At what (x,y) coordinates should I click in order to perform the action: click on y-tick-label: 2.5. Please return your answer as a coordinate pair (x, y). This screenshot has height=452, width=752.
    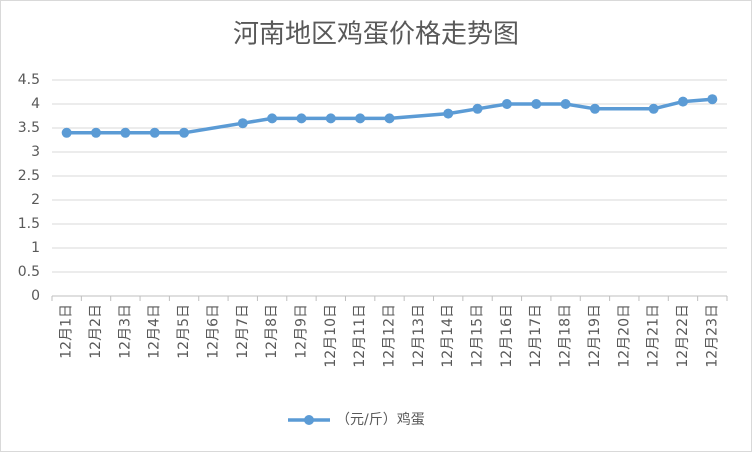
    Looking at the image, I should click on (29, 176).